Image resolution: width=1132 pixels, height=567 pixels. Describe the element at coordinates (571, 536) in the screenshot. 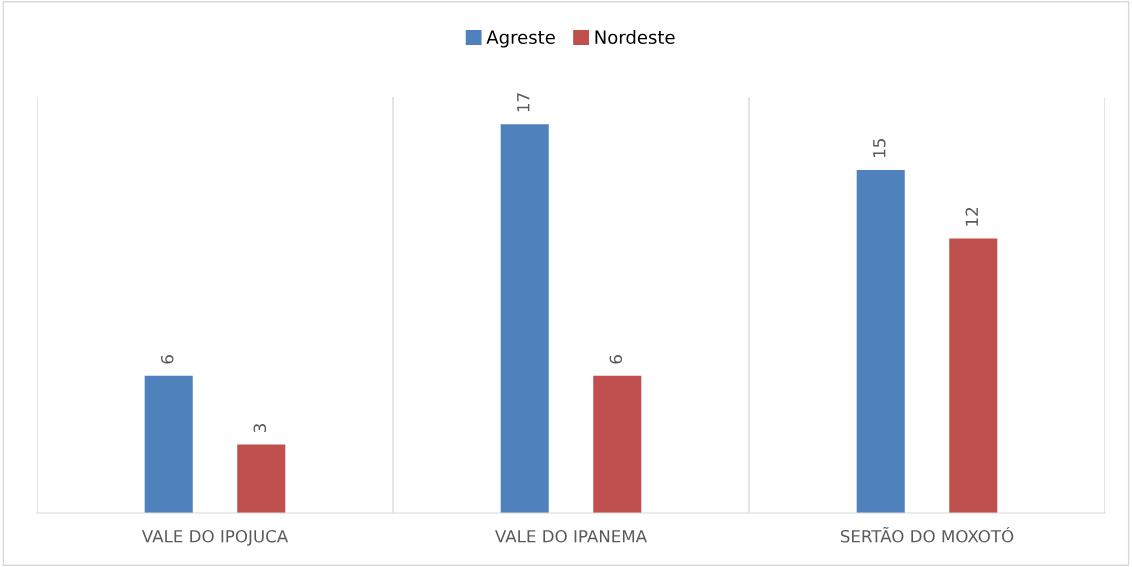

I see `x-tick-label: VALE DO IPANEMA` at that location.